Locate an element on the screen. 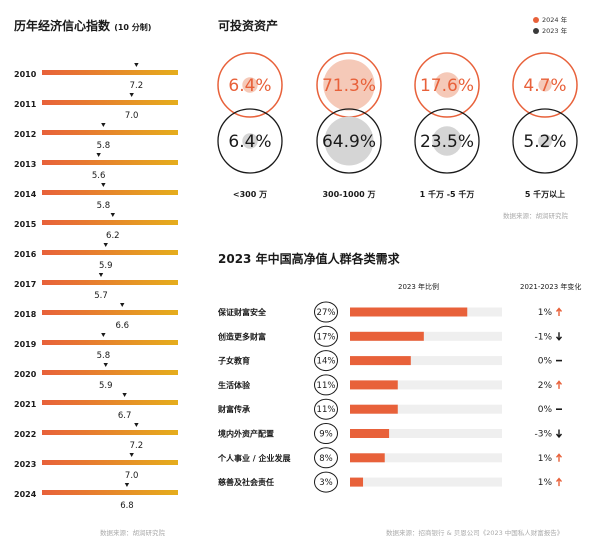  needs-value-label: 27% is located at coordinates (326, 313).